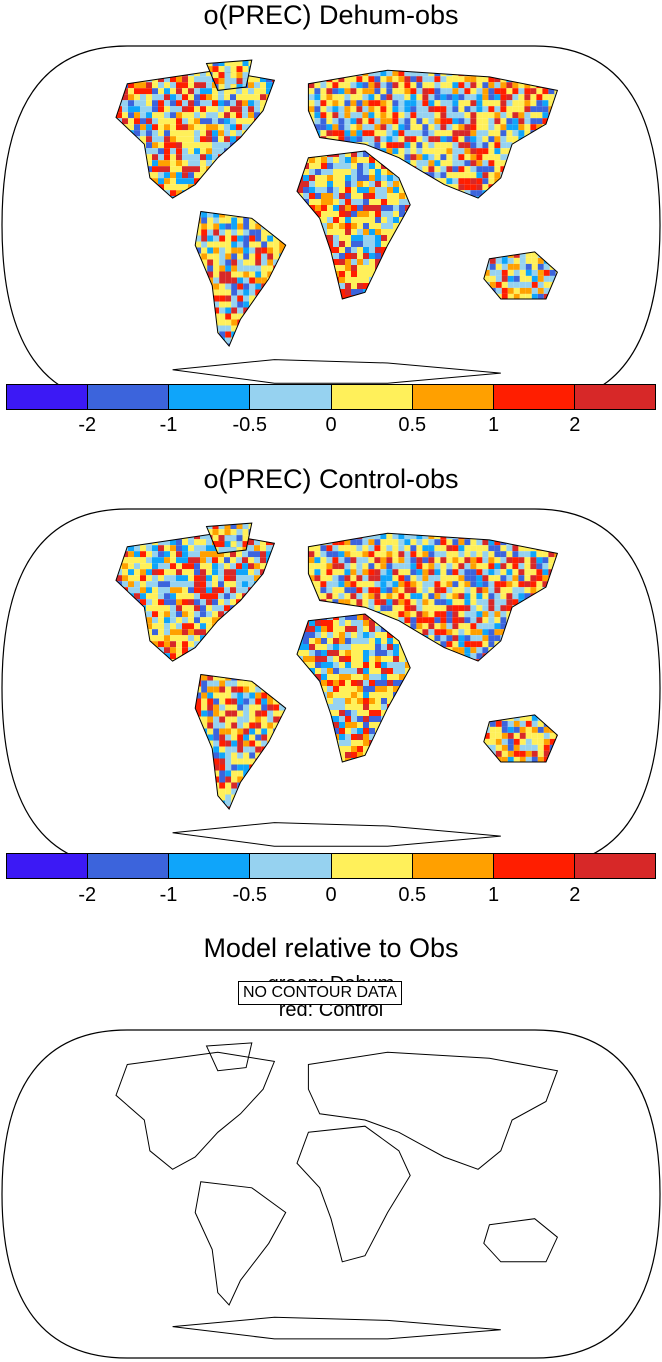  What do you see at coordinates (331, 479) in the screenshot?
I see `panel-2-title: o(PREC) Control-obs` at bounding box center [331, 479].